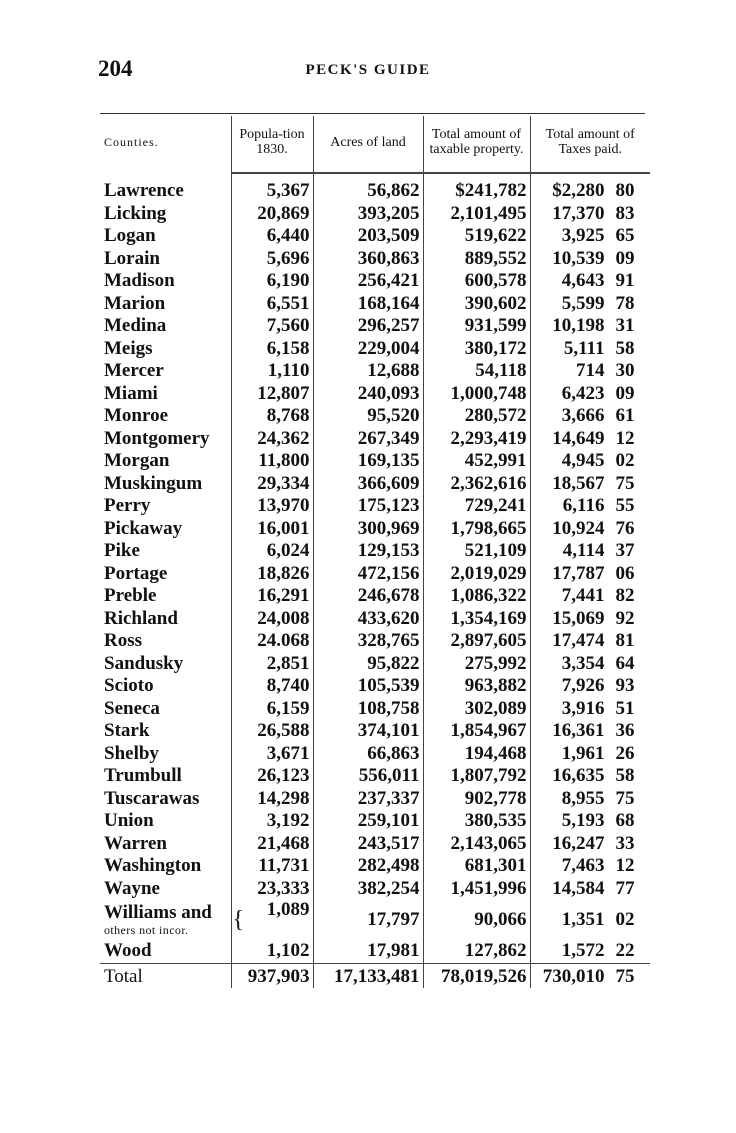 The width and height of the screenshot is (736, 1133). What do you see at coordinates (132, 888) in the screenshot?
I see `county-name: Wayne` at bounding box center [132, 888].